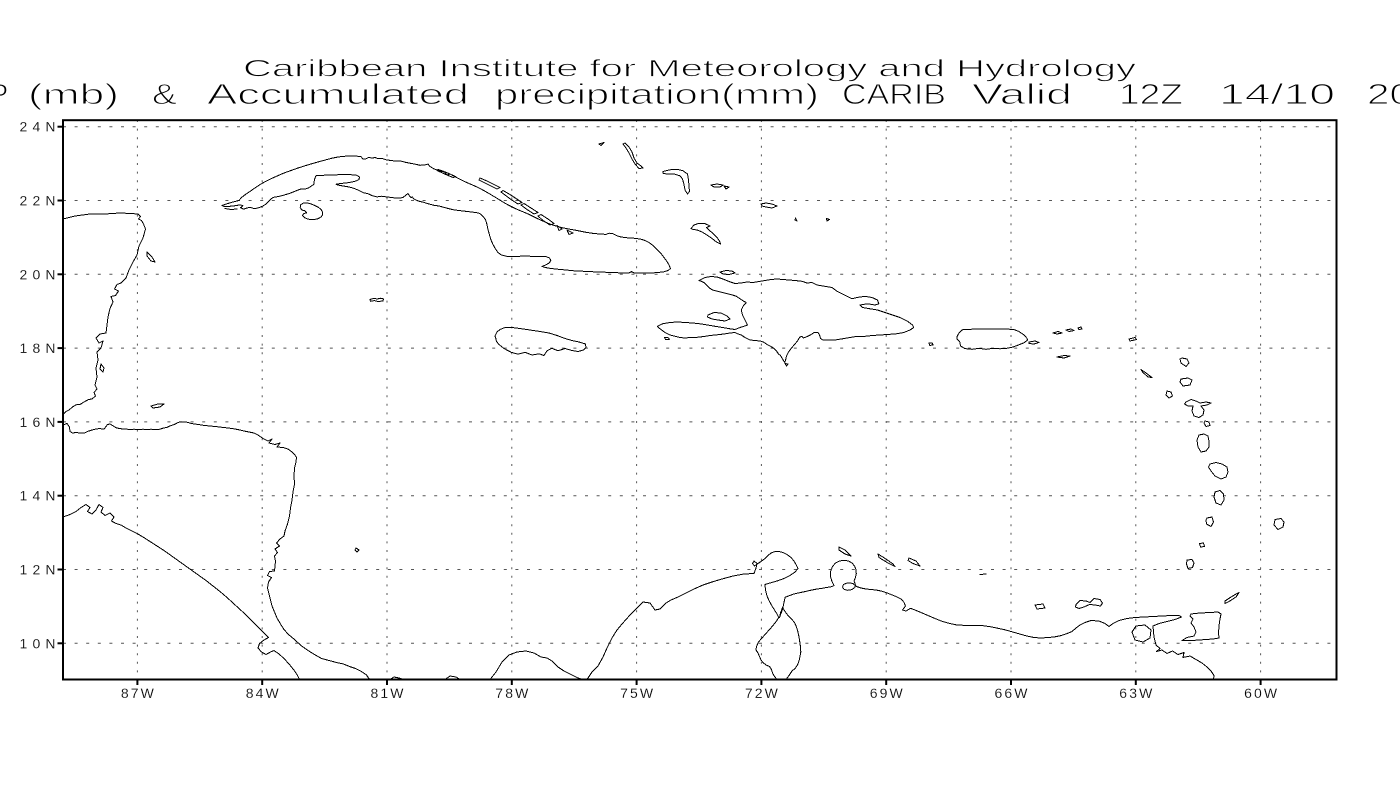 The height and width of the screenshot is (800, 1400). I want to click on svg-text: 78W, so click(512, 693).